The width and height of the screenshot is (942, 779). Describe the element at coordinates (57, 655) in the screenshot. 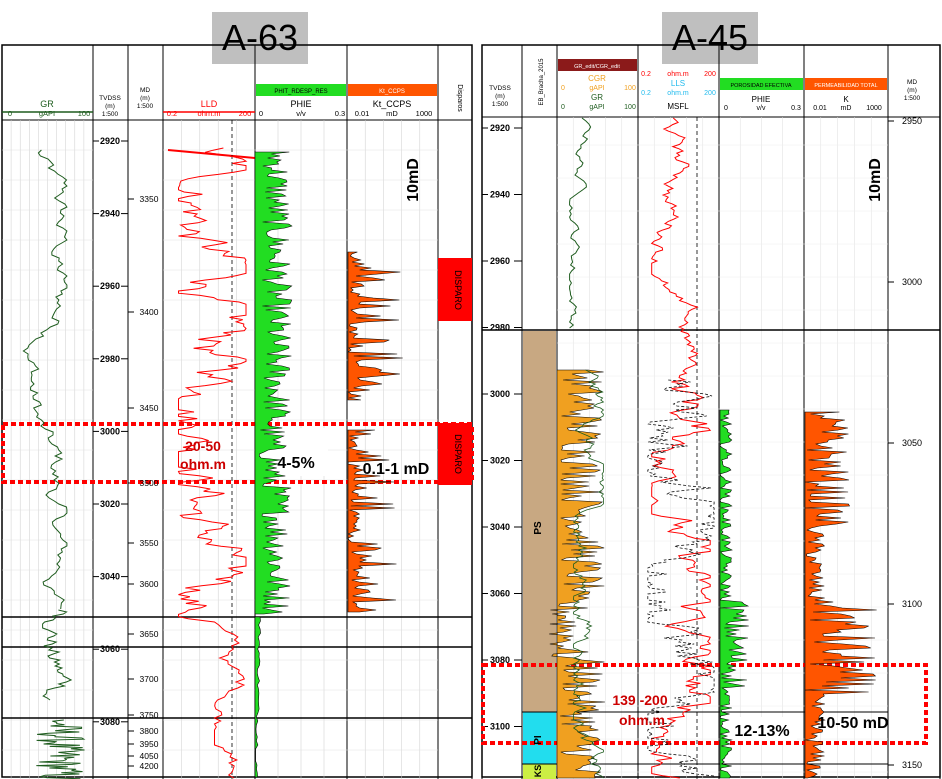

I see `gr-curve-a63-low` at that location.